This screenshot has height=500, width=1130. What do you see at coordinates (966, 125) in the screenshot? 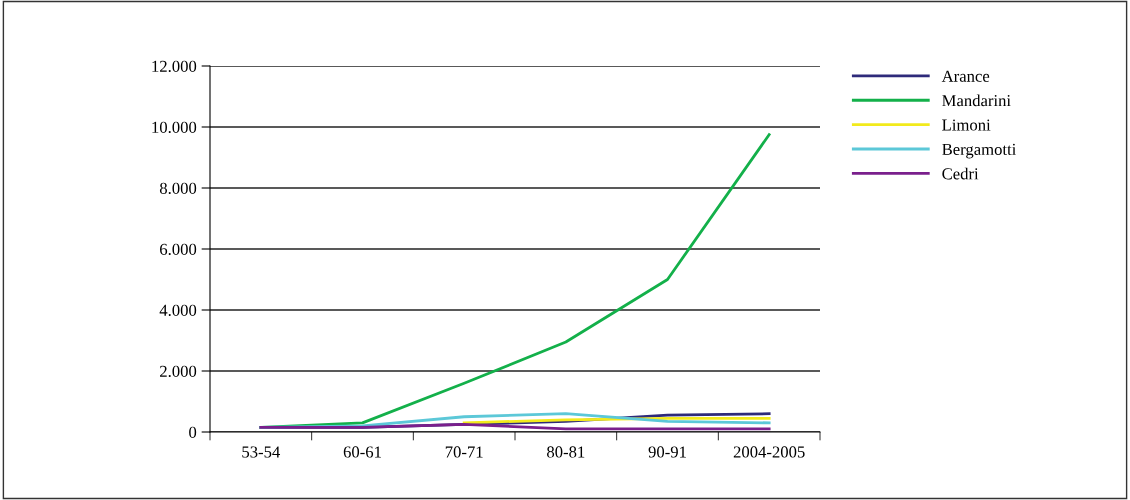
I see `legend-label: Limoni` at bounding box center [966, 125].